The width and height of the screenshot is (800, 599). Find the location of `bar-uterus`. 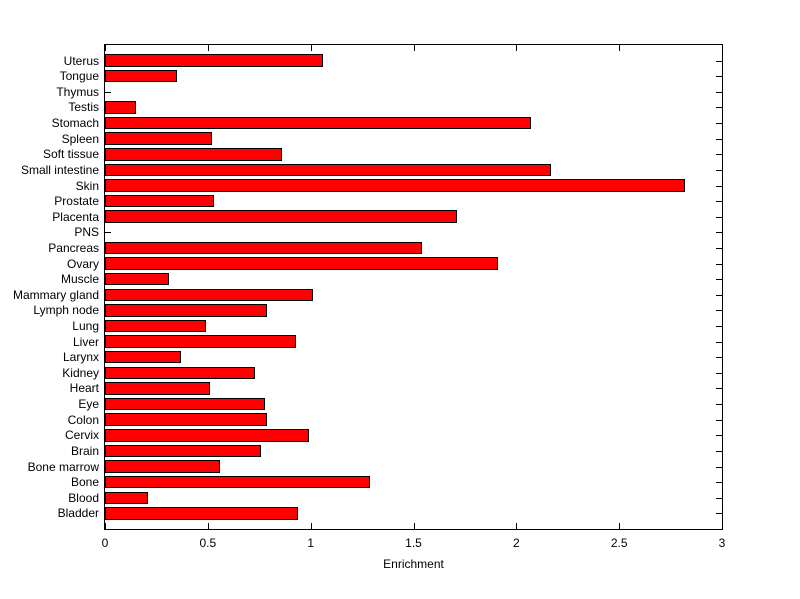

bar-uterus is located at coordinates (214, 60).